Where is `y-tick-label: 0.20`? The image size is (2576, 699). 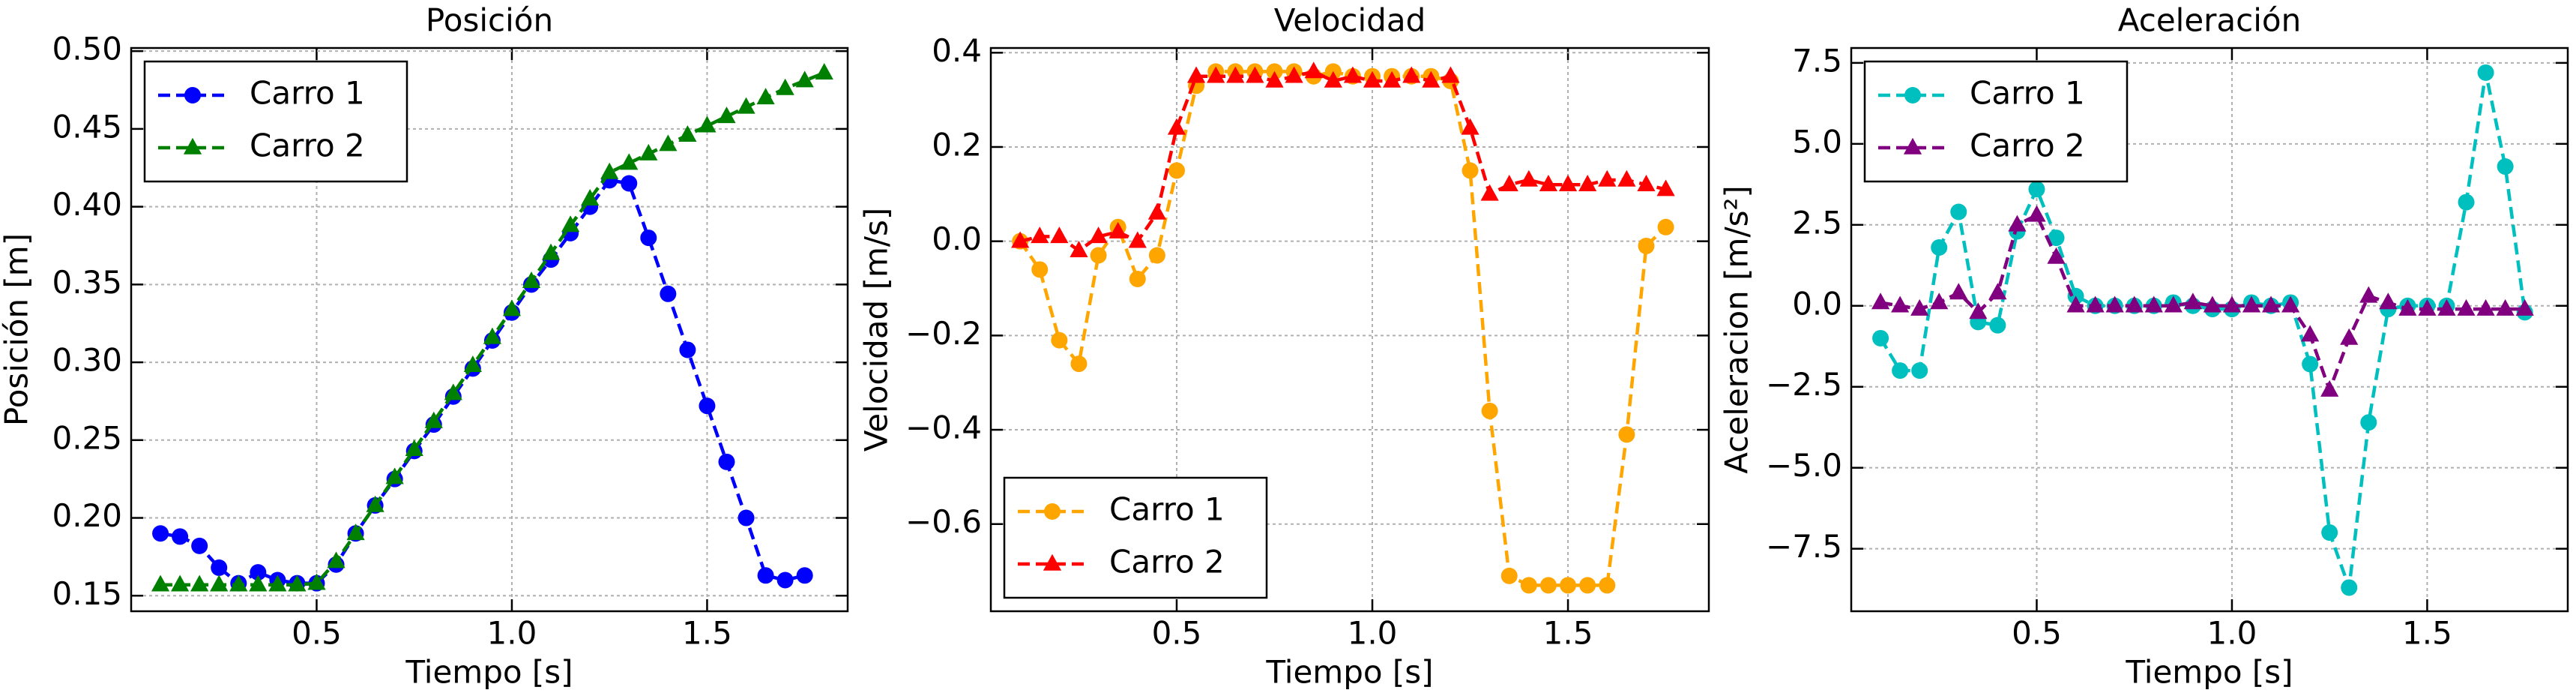 y-tick-label: 0.20 is located at coordinates (87, 515).